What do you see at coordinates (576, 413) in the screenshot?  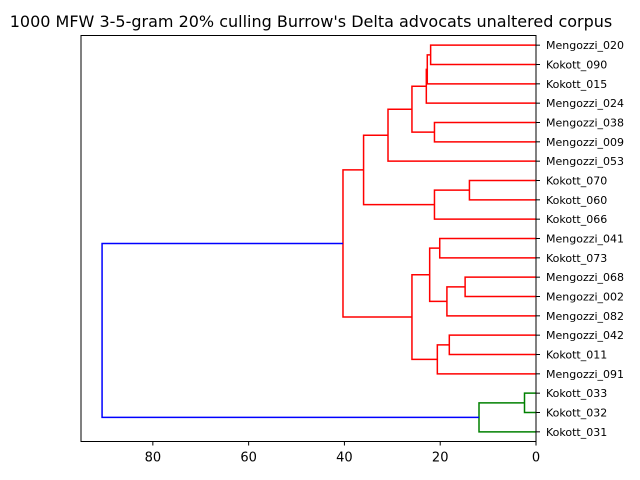 I see `leaf-label: Kokott_032` at bounding box center [576, 413].